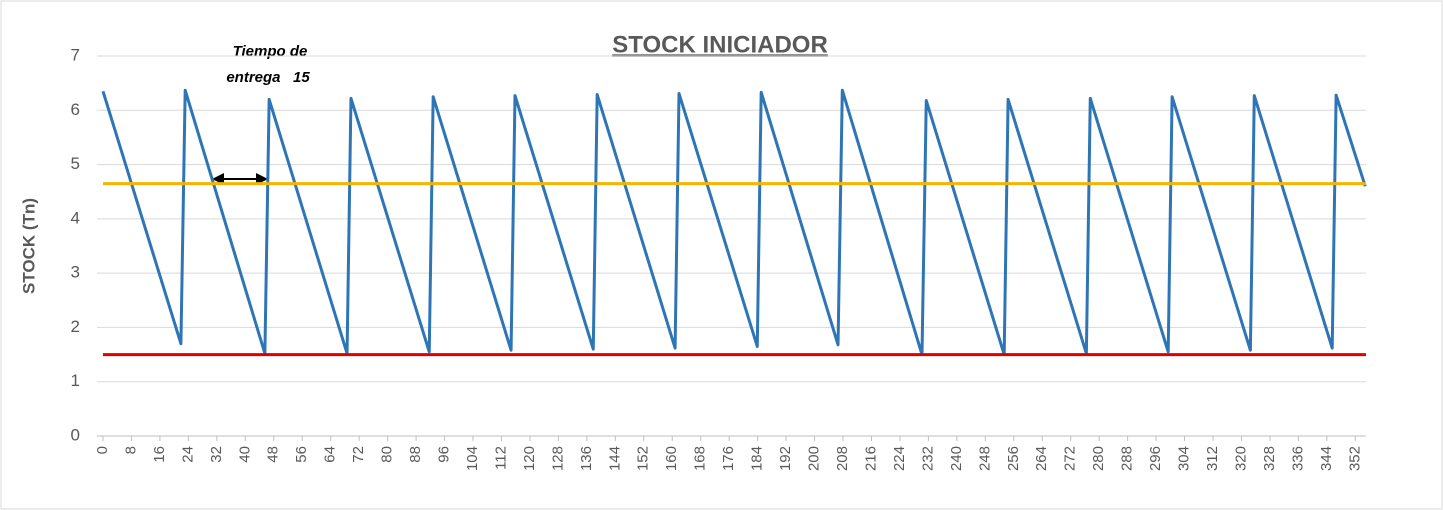  Describe the element at coordinates (240, 179) in the screenshot. I see `arrow` at that location.